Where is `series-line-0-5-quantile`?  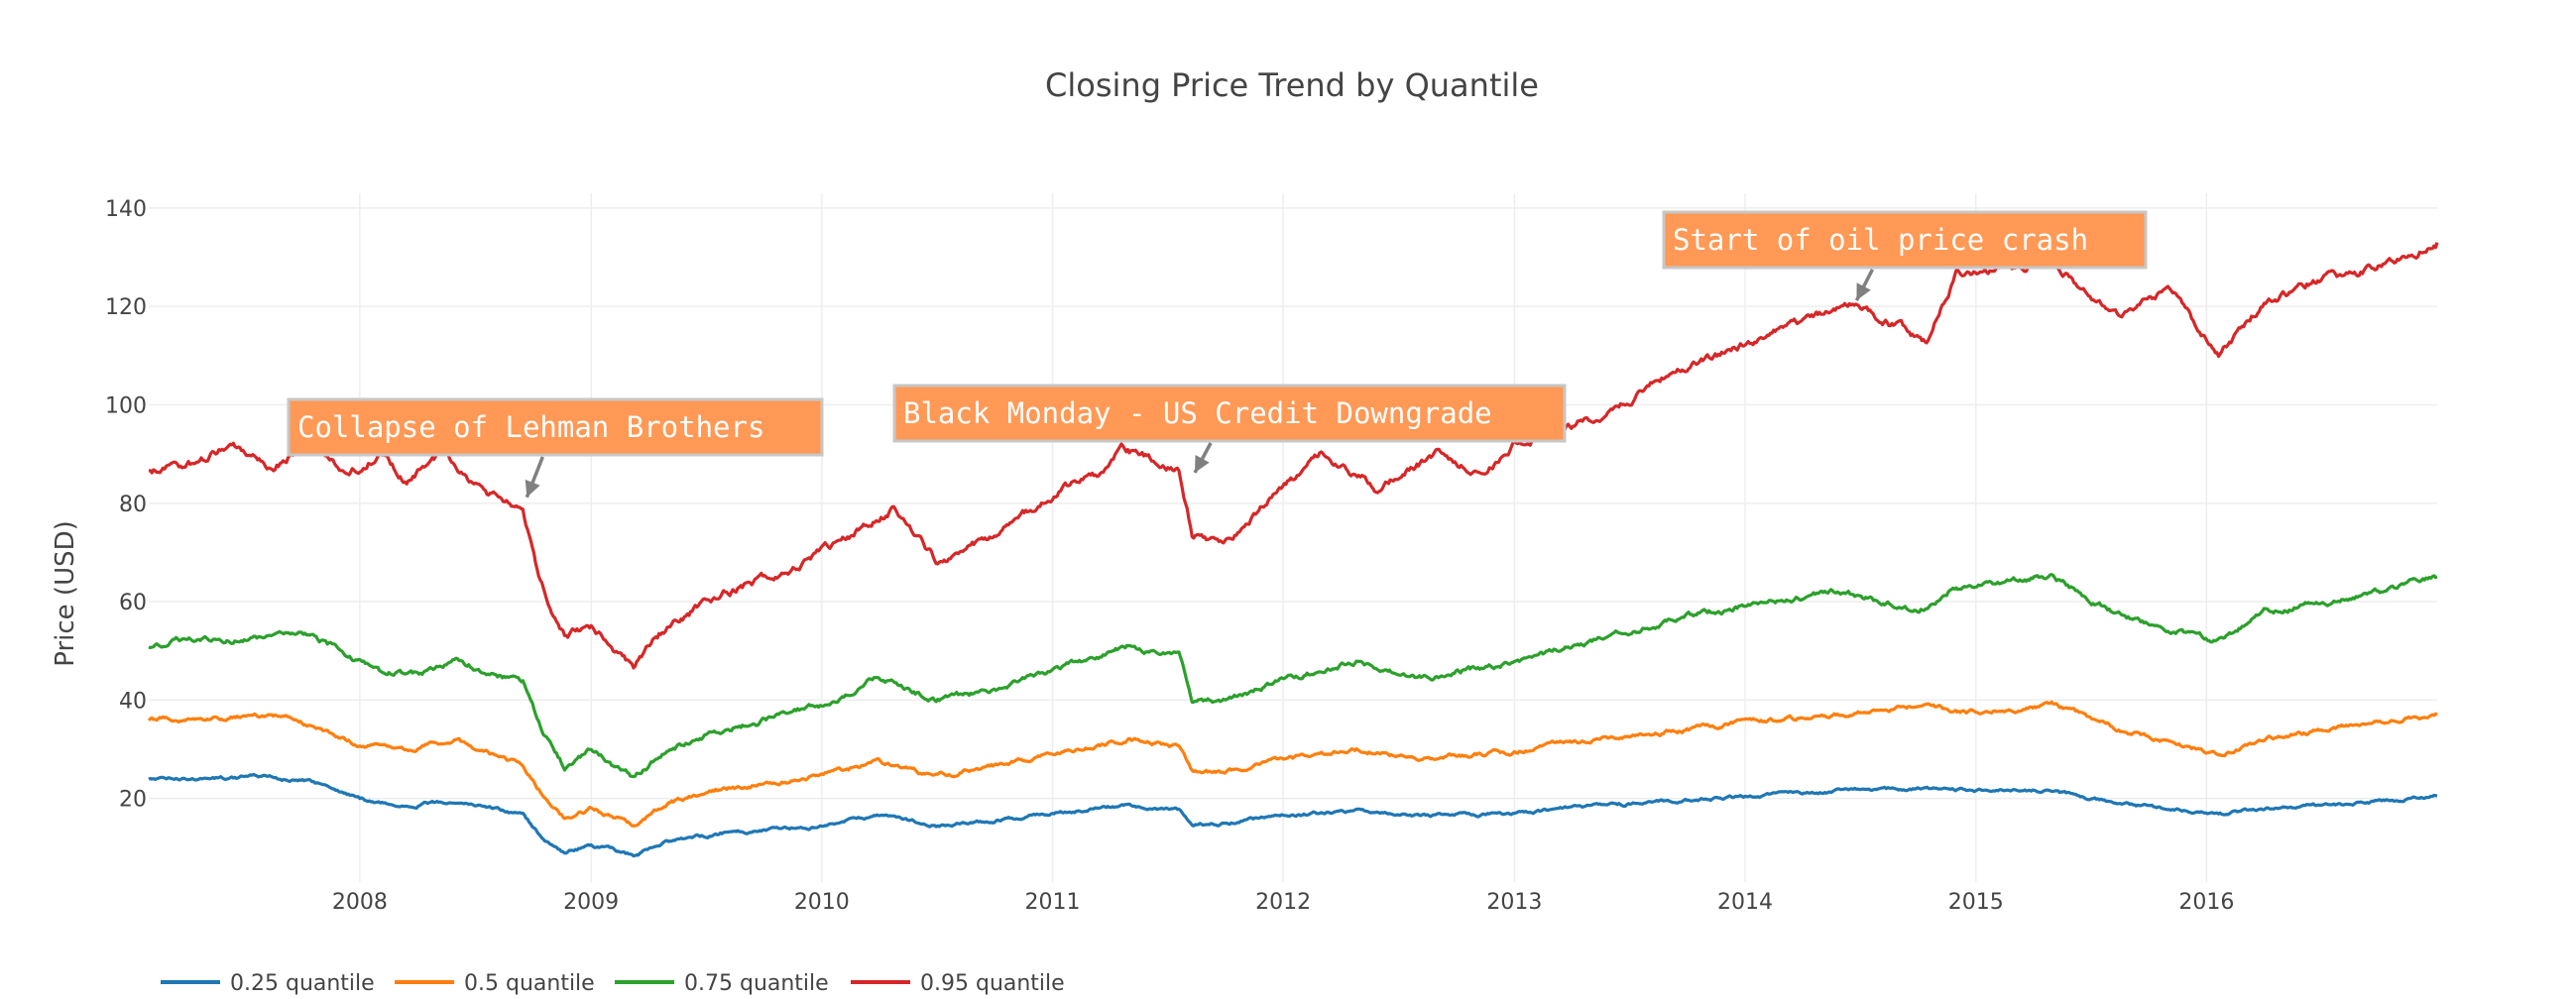
series-line-0-5-quantile is located at coordinates (1292, 764).